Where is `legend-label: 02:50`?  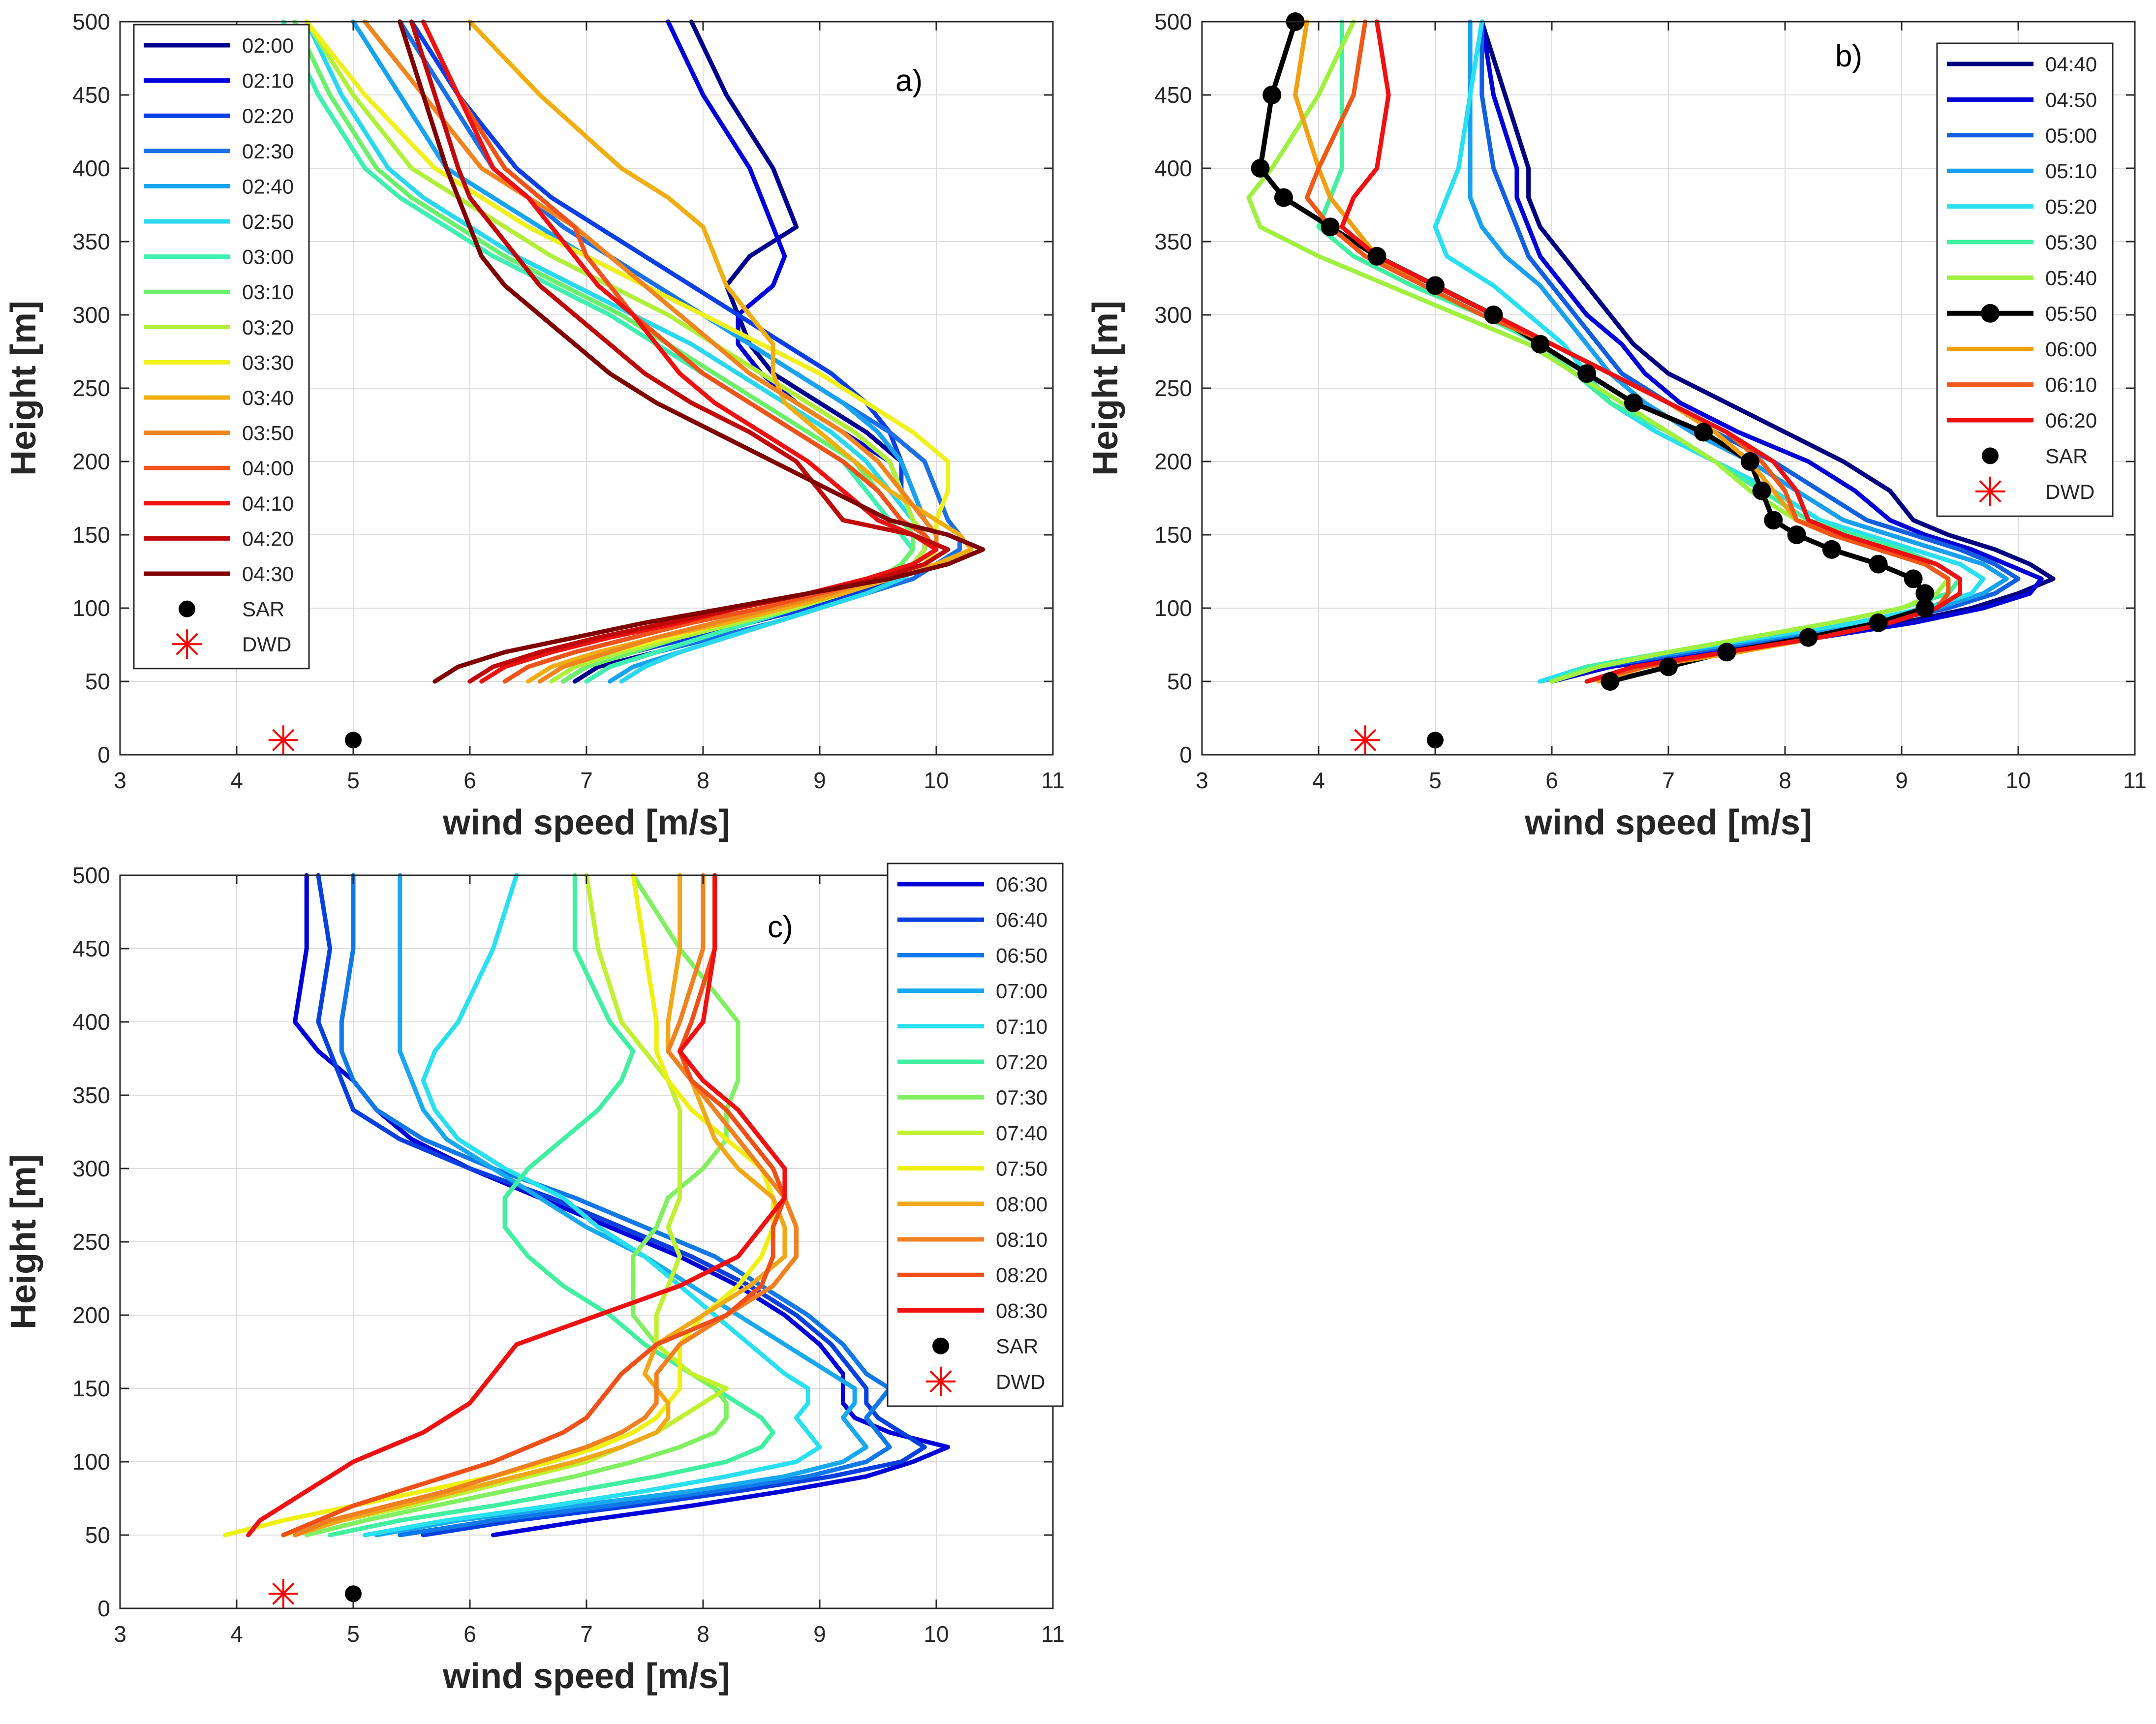
legend-label: 02:50 is located at coordinates (268, 221).